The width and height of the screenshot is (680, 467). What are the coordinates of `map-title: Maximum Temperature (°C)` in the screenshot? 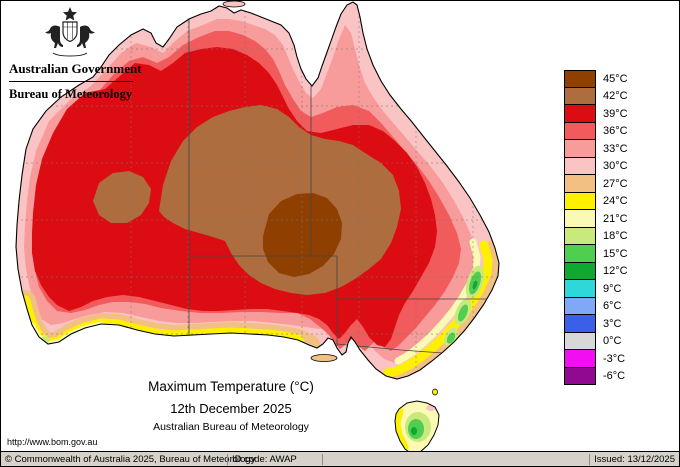 It's located at (231, 386).